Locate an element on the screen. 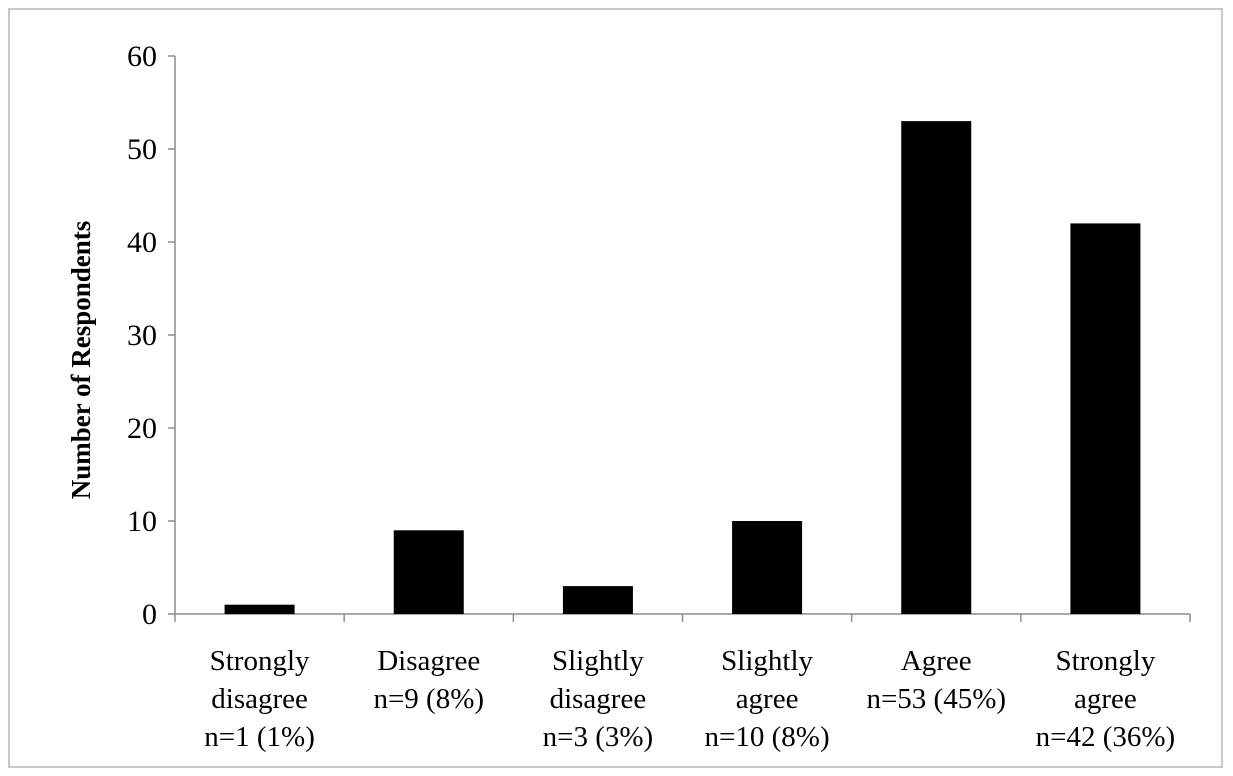 The image size is (1233, 776). category-label: n=53 (45%) is located at coordinates (936, 699).